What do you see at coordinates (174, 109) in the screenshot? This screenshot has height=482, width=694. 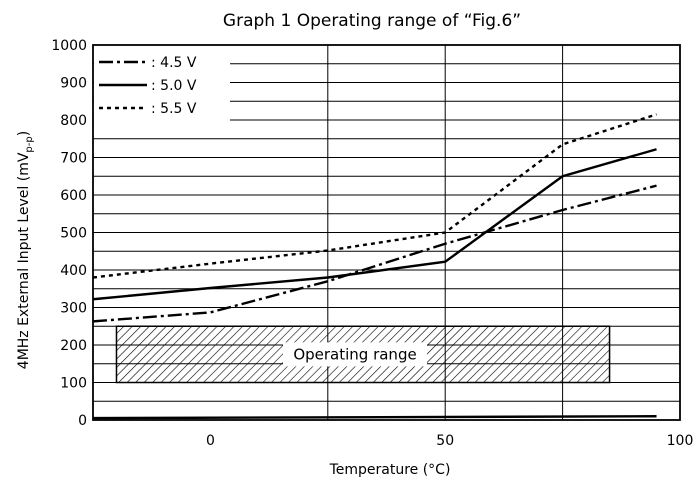 I see `legend-label-5-5v: : 5.5 V` at bounding box center [174, 109].